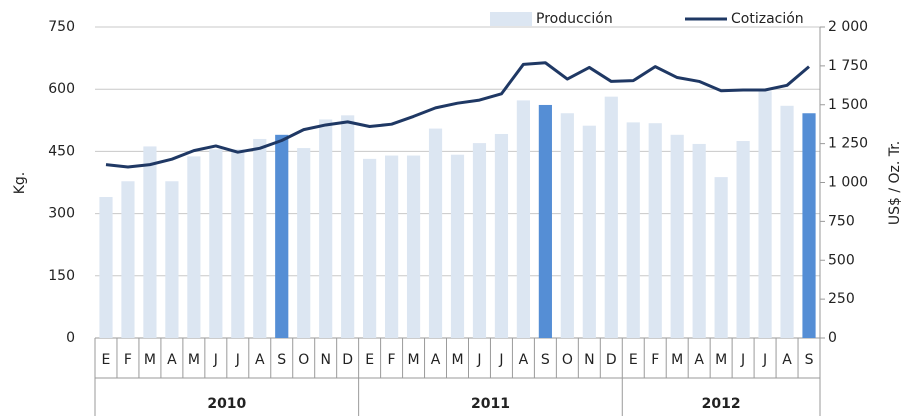 The width and height of the screenshot is (908, 416). What do you see at coordinates (767, 19) in the screenshot?
I see `legend-label: Cotización` at bounding box center [767, 19].